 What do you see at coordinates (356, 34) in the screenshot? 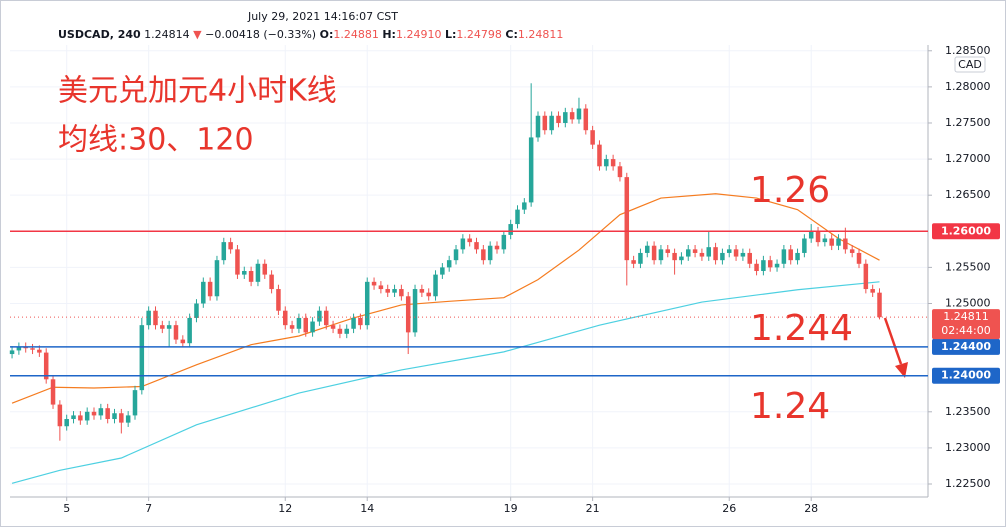
I see `o-value: 1.24881` at bounding box center [356, 34].